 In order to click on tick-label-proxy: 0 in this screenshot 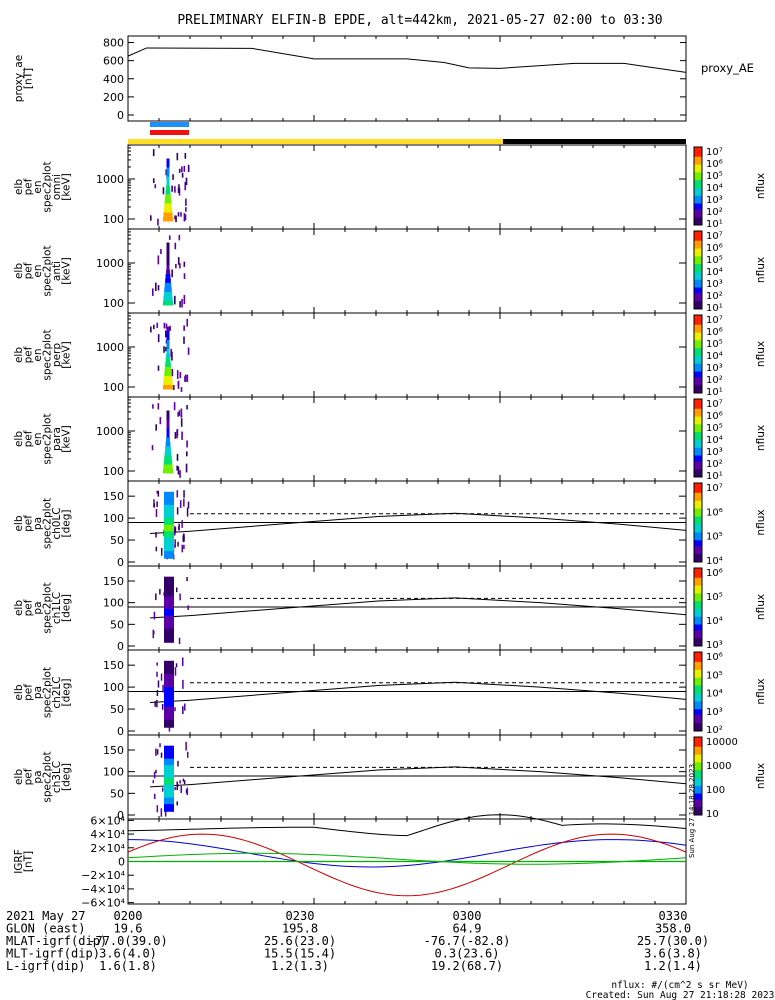, I will do `click(120, 115)`.